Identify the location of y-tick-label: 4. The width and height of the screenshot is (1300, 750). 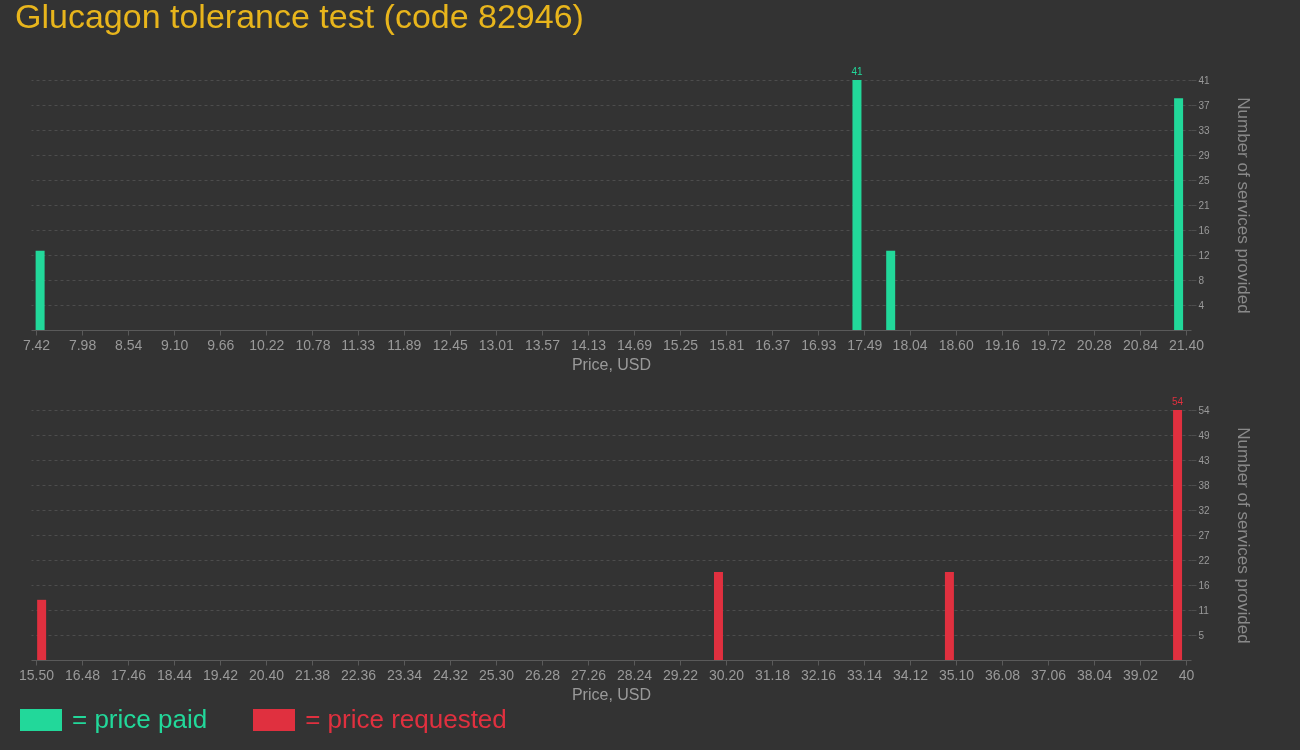
(1201, 305).